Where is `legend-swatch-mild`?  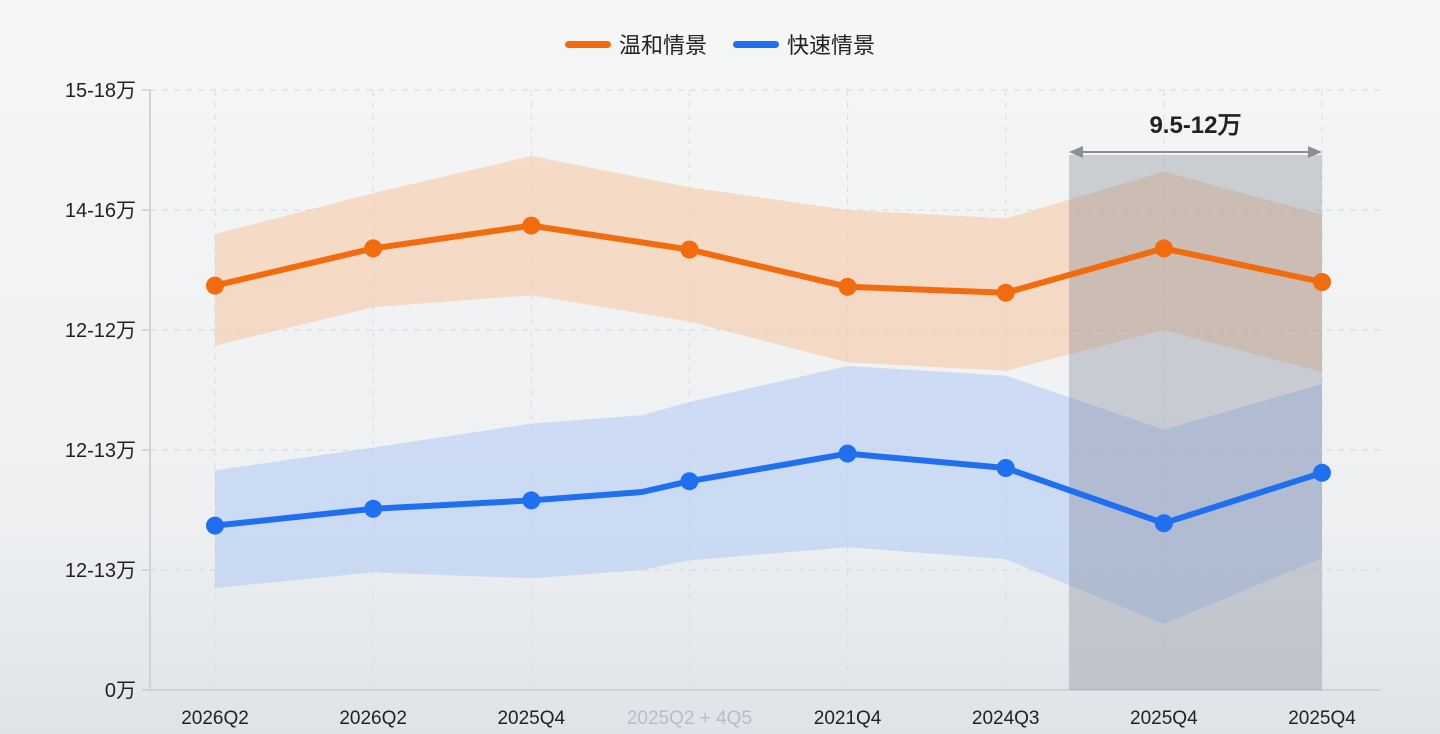 legend-swatch-mild is located at coordinates (587, 44).